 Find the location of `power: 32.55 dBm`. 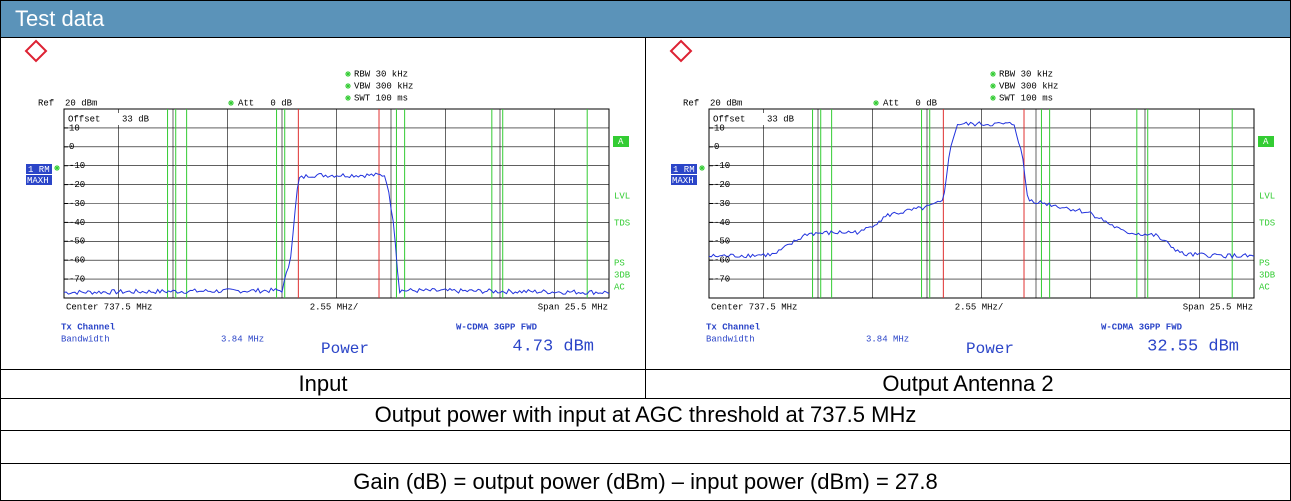

power: 32.55 dBm is located at coordinates (1193, 346).